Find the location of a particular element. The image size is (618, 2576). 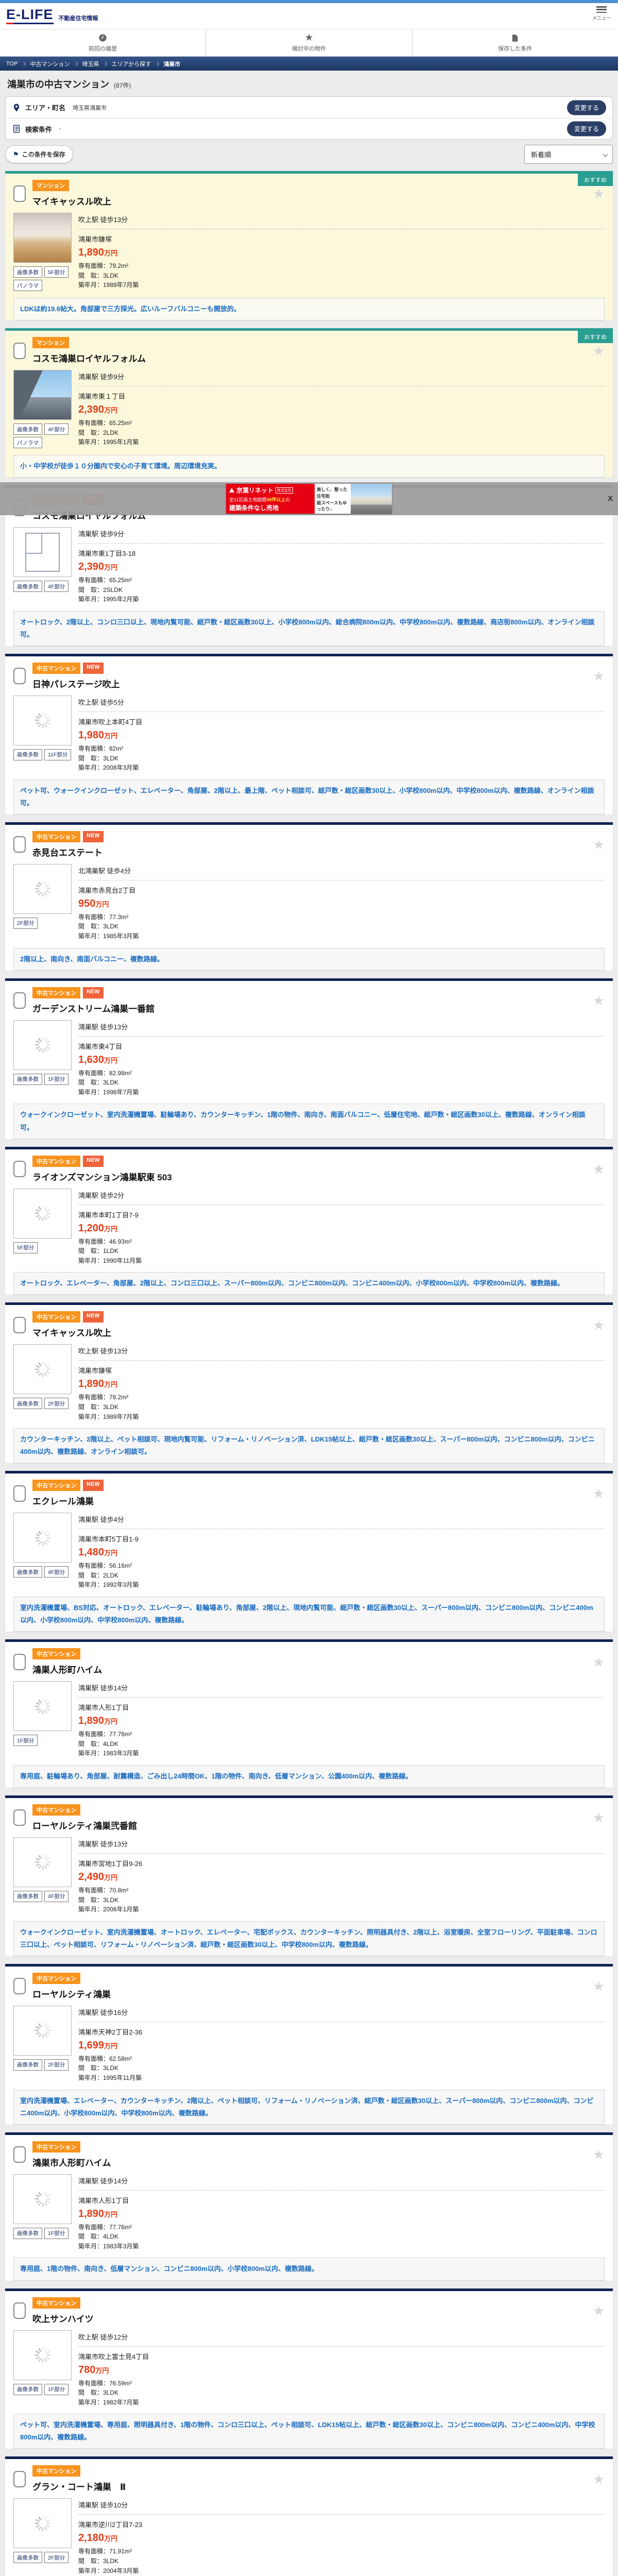

save-conditions-button: ⚑ この条件を保存 is located at coordinates (39, 154).